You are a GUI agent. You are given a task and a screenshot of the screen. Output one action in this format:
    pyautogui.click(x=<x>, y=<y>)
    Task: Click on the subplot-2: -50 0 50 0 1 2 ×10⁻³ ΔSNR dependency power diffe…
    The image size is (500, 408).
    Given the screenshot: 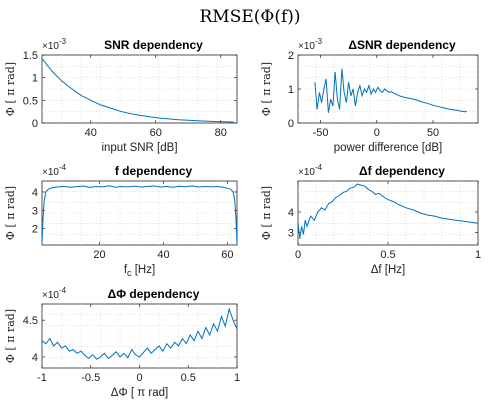 What is the action you would take?
    pyautogui.click(x=369, y=95)
    